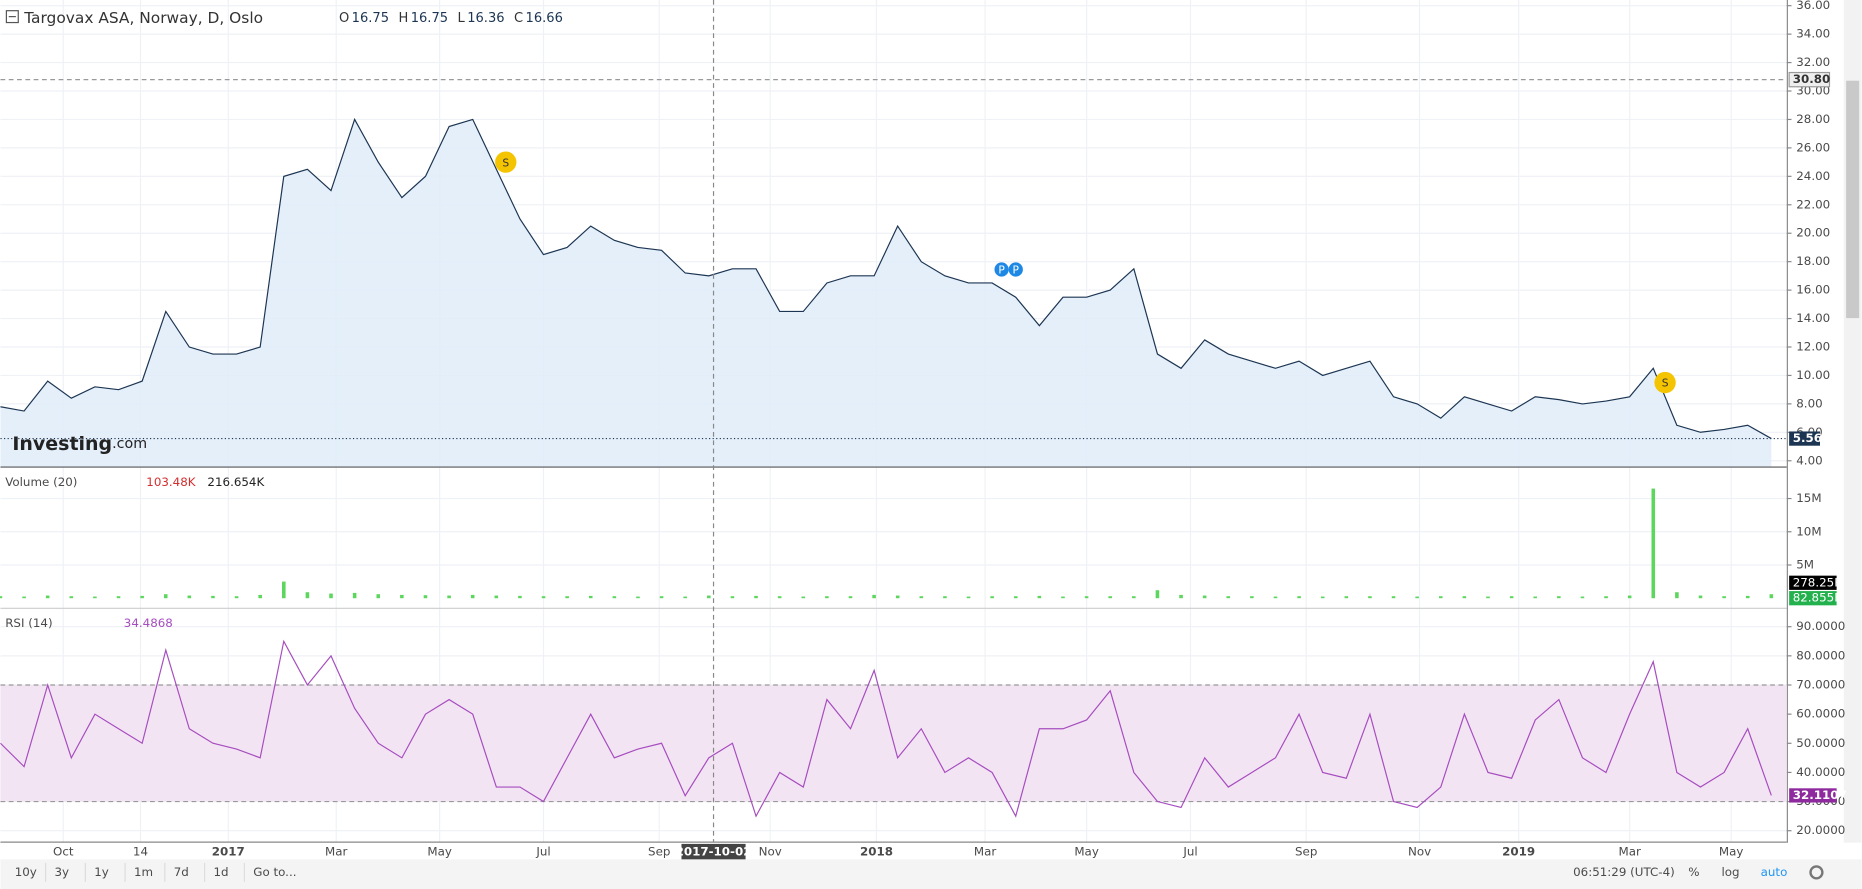 This screenshot has width=1862, height=889. I want to click on y-tick-label: 4.00, so click(1809, 460).